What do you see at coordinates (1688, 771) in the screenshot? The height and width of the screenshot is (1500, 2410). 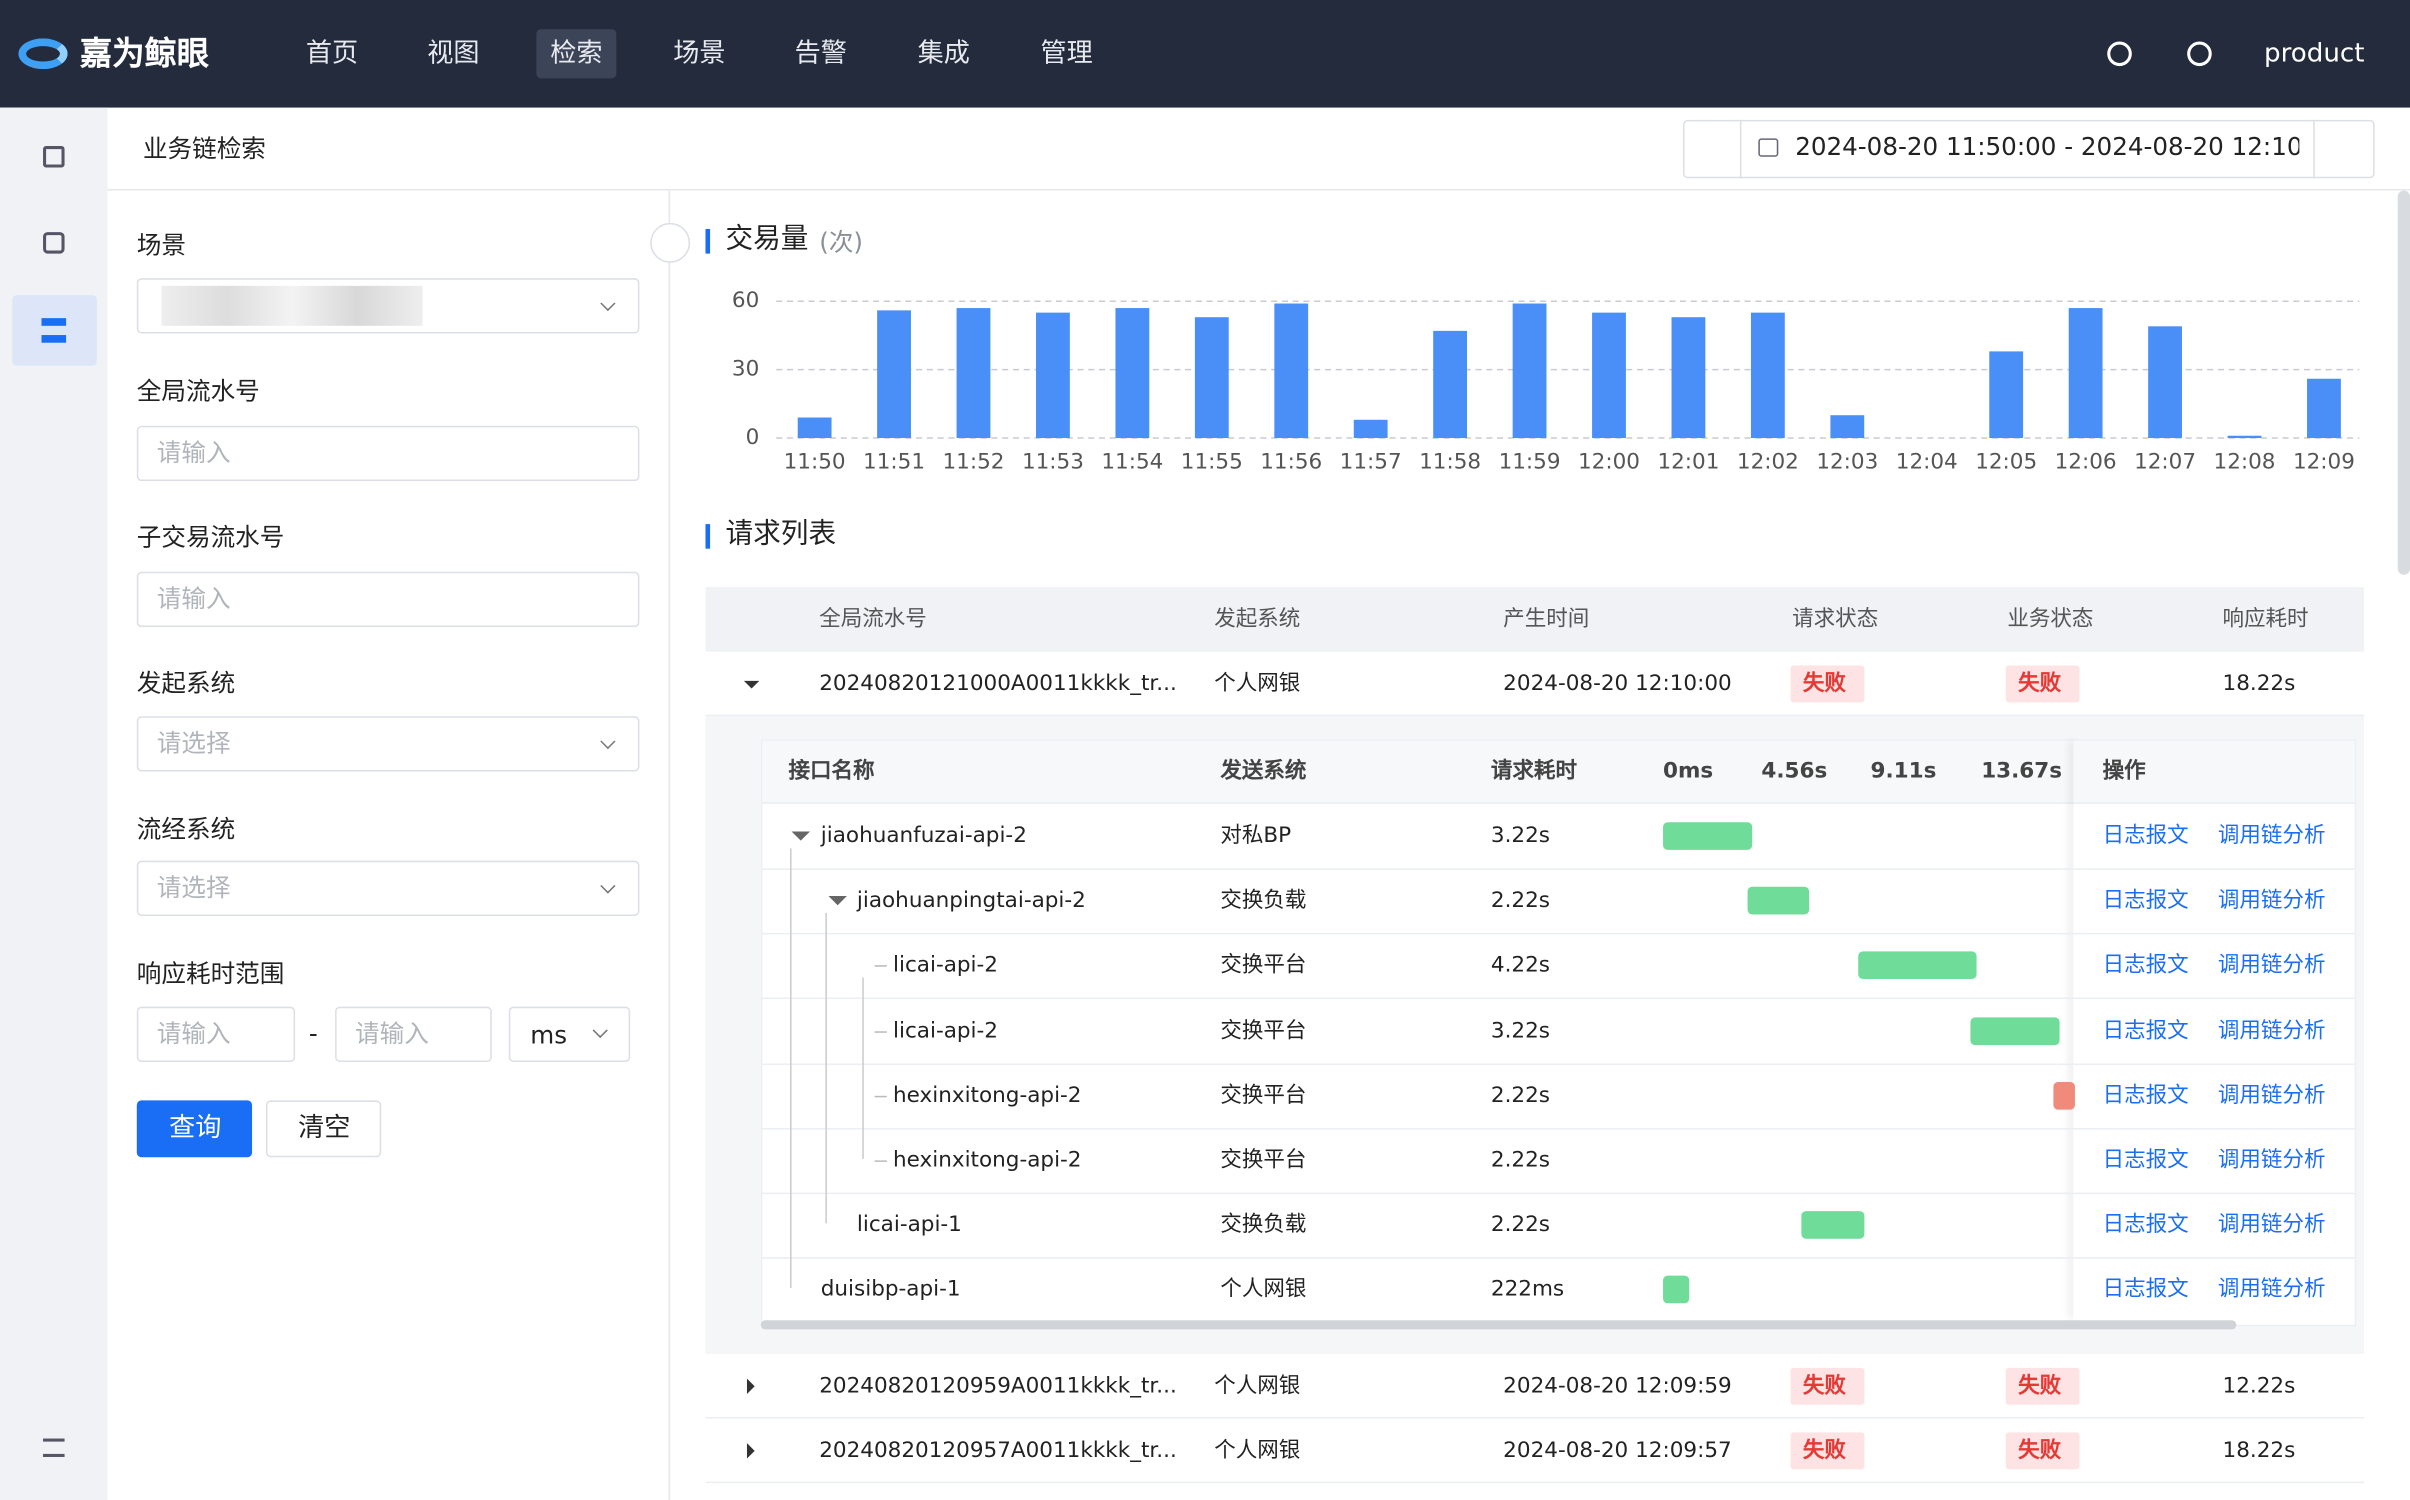 I see `timeline-label: 0ms` at bounding box center [1688, 771].